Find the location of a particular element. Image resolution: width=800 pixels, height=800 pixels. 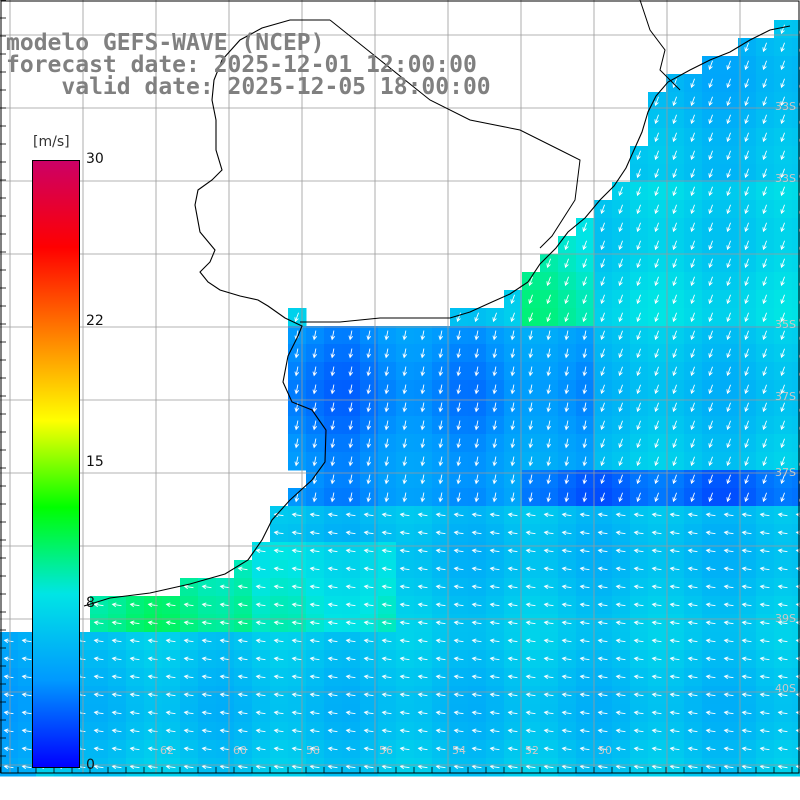

longitude-label: 58 is located at coordinates (313, 750).